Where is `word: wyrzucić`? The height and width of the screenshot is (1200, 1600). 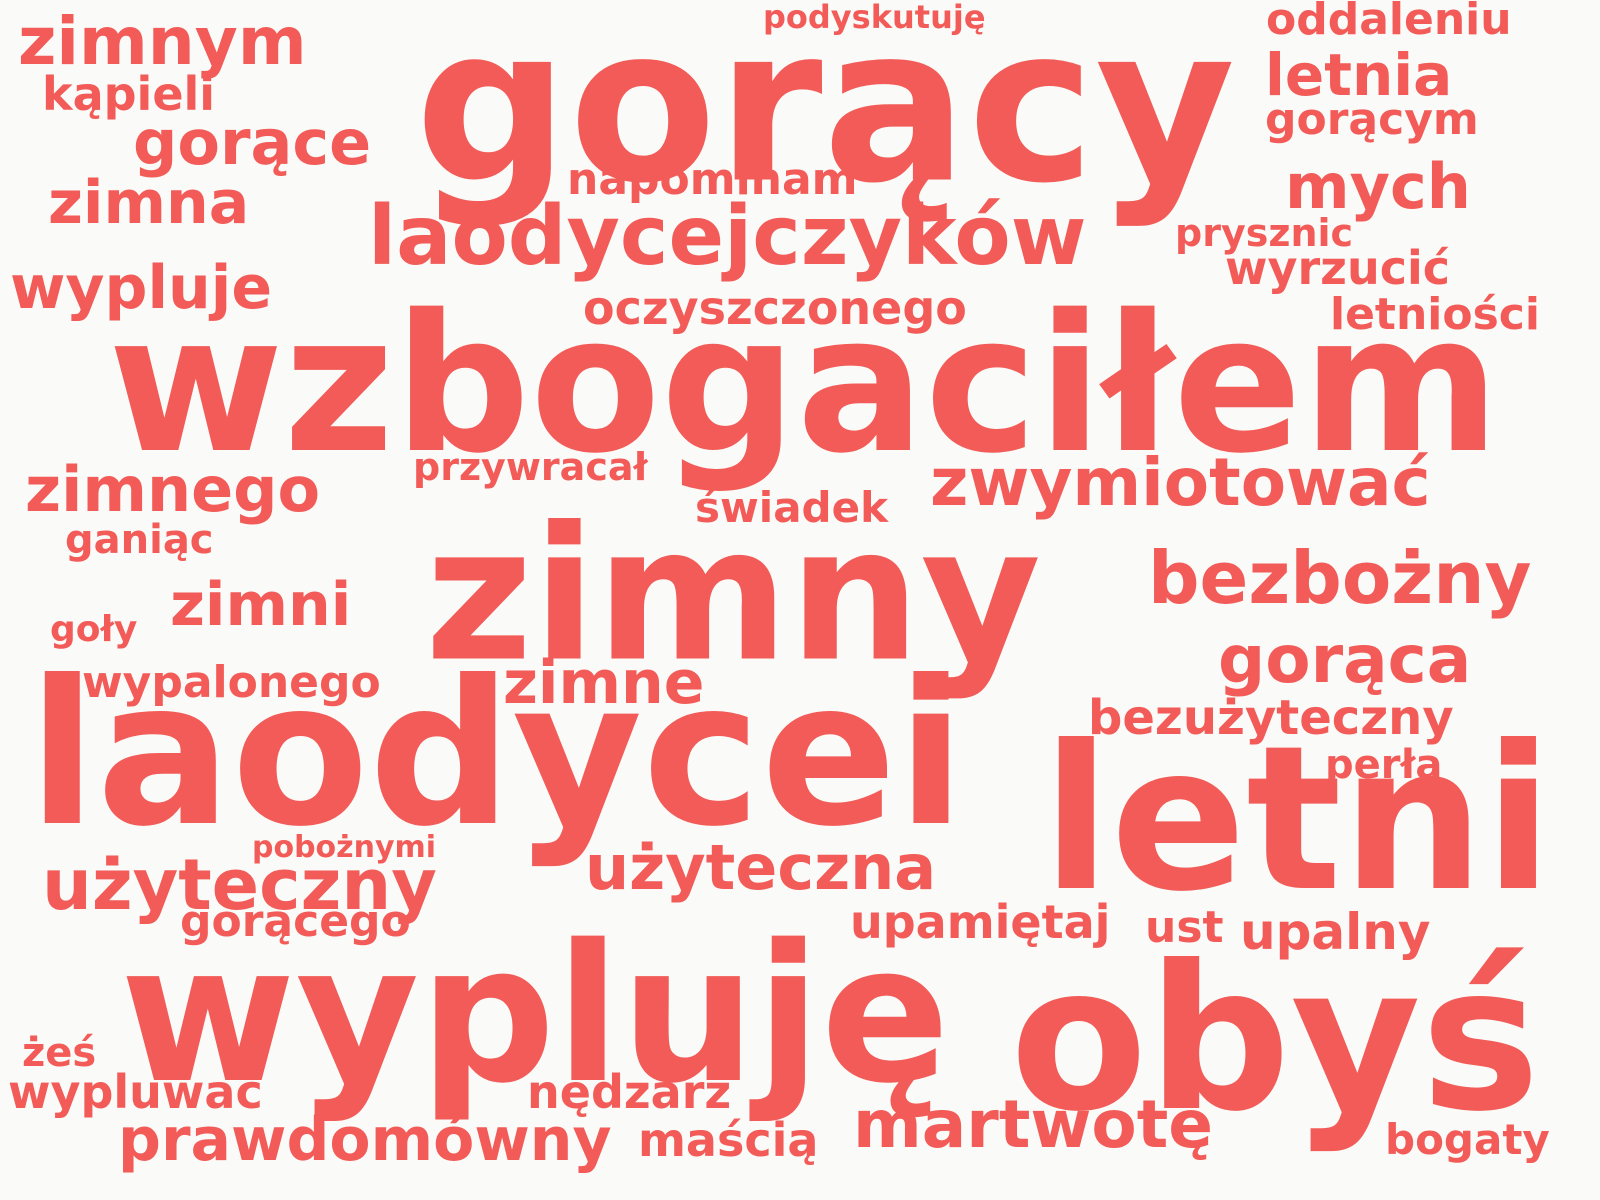
word: wyrzucić is located at coordinates (1337, 268).